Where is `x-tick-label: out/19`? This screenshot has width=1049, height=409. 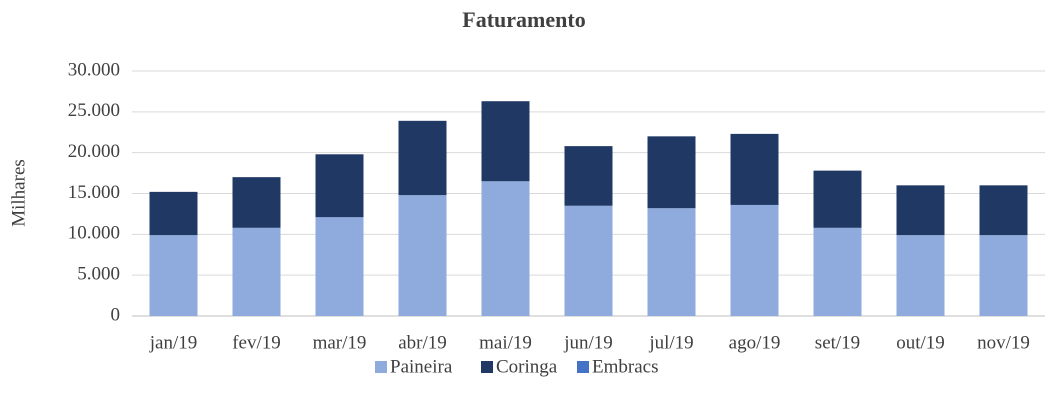
x-tick-label: out/19 is located at coordinates (920, 342).